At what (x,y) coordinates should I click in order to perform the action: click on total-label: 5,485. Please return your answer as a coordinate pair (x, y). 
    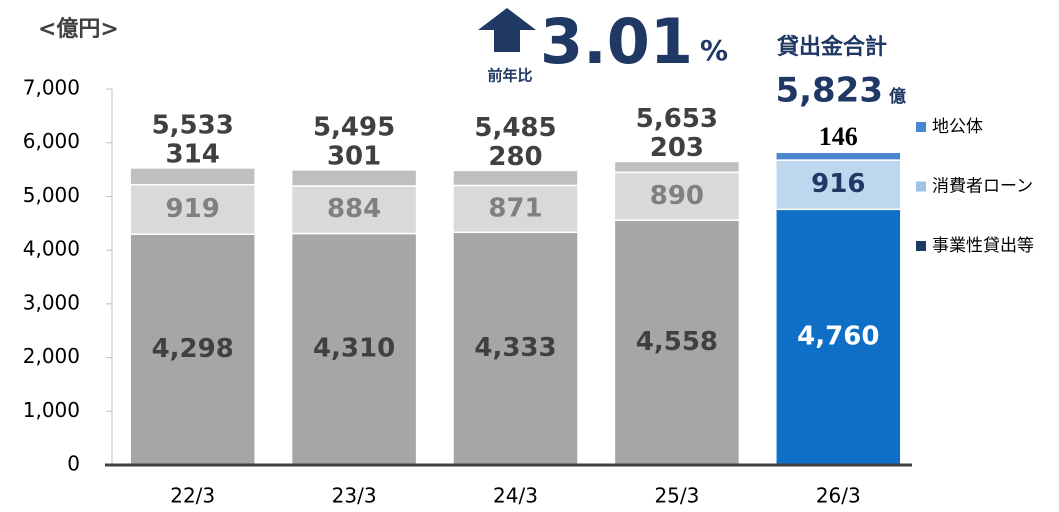
    Looking at the image, I should click on (515, 128).